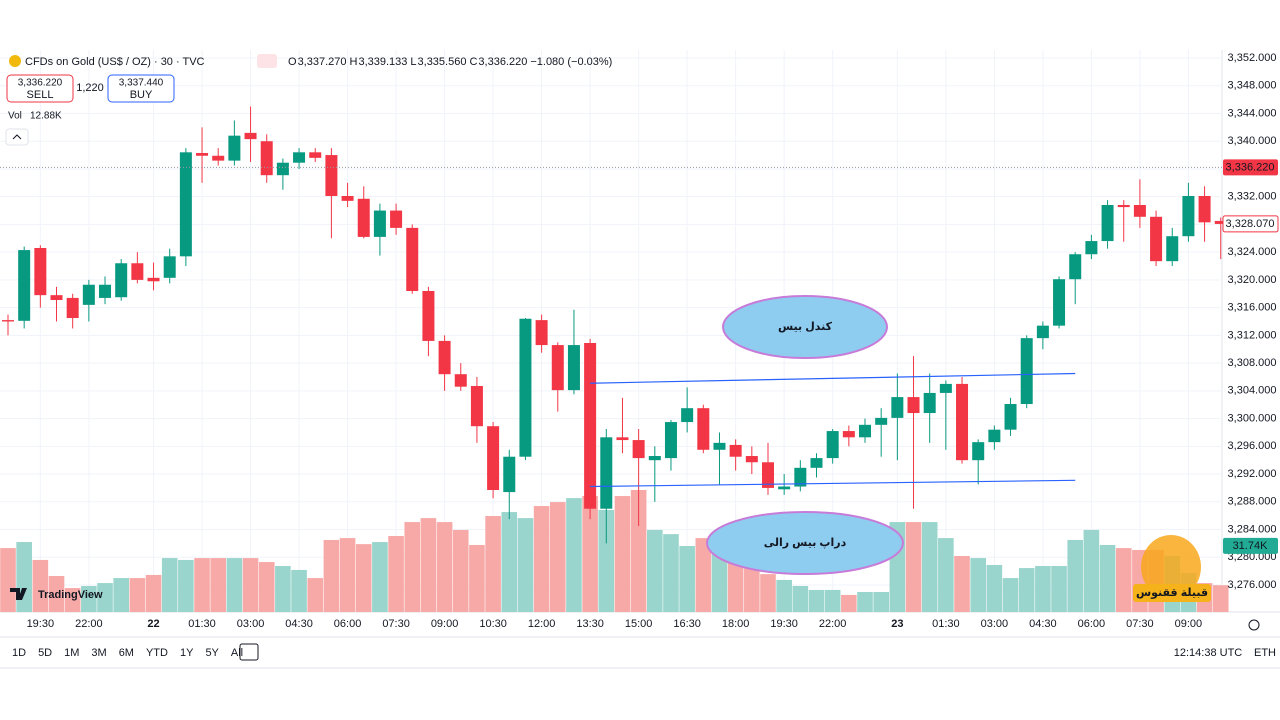 This screenshot has height=720, width=1280. Describe the element at coordinates (17, 137) in the screenshot. I see `collapse-button` at that location.